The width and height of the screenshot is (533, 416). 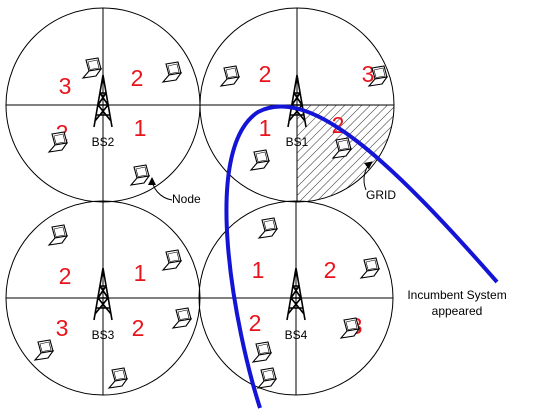 What do you see at coordinates (160, 189) in the screenshot?
I see `node-arrow` at bounding box center [160, 189].